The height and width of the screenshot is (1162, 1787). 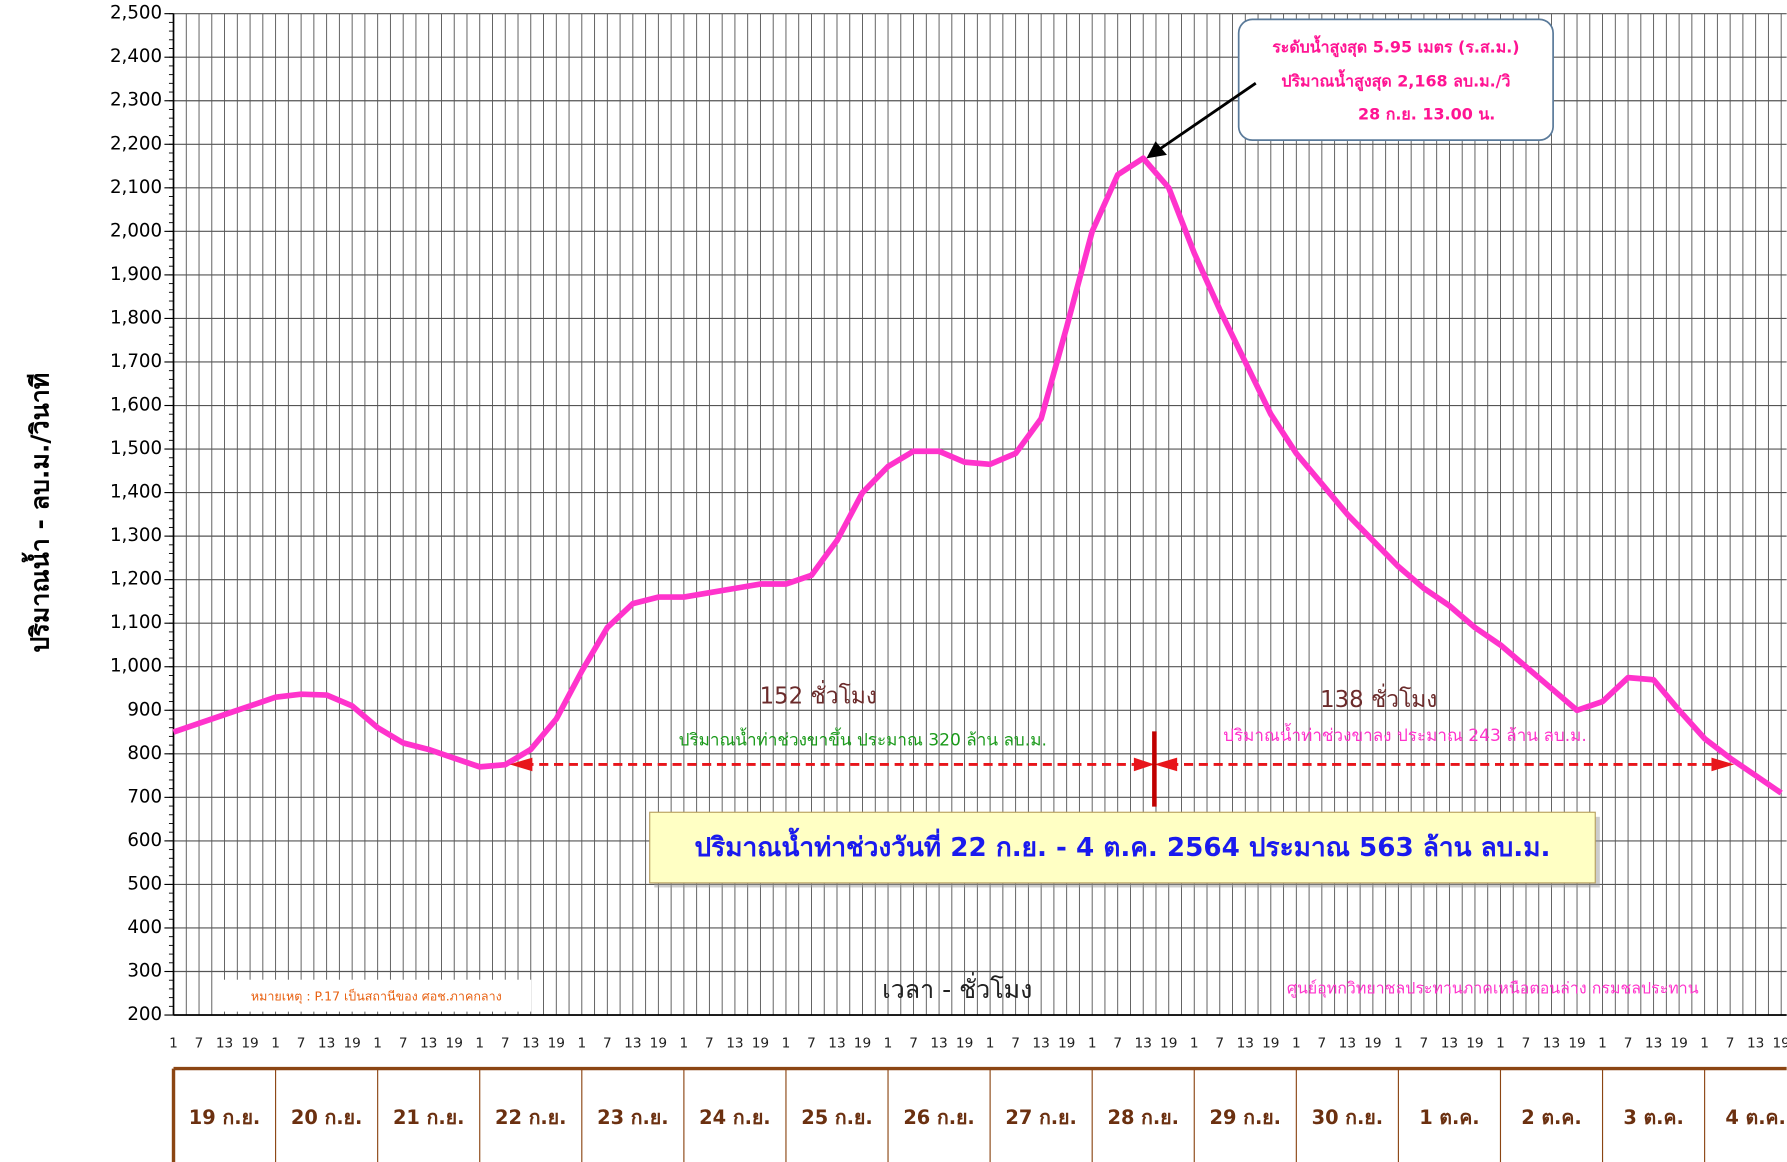 I want to click on y-tick-label: 1,000, so click(x=136, y=666).